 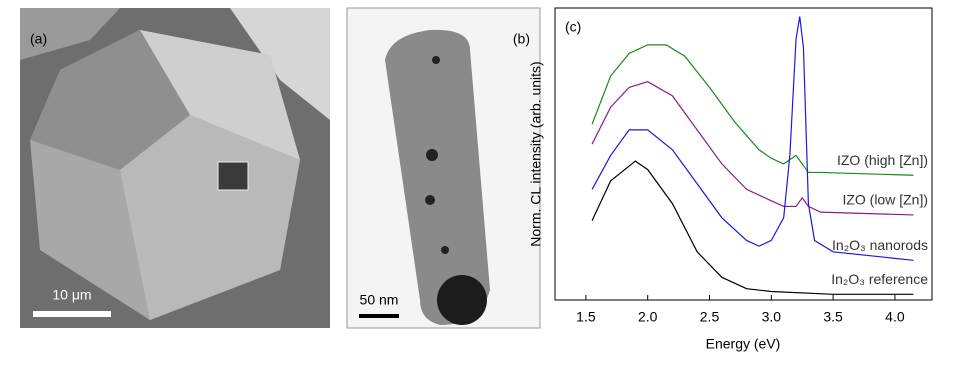 What do you see at coordinates (437, 177) in the screenshot?
I see `nanorod` at bounding box center [437, 177].